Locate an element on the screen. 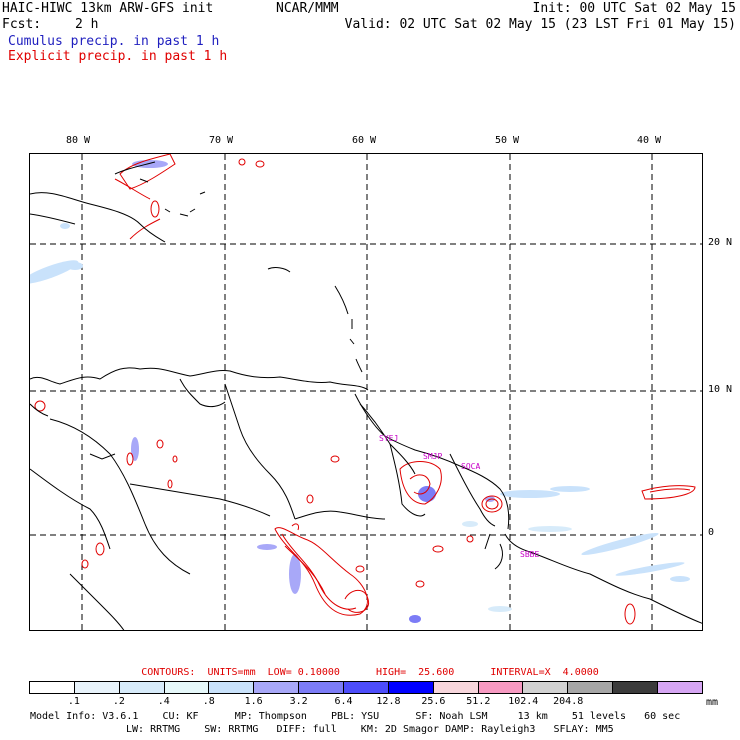  color-bar-tick: 25.6 is located at coordinates (433, 701).